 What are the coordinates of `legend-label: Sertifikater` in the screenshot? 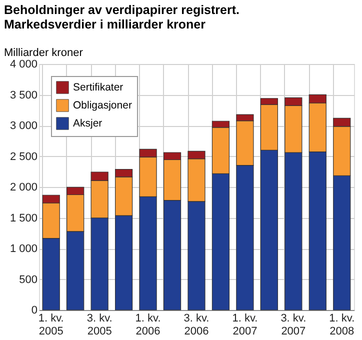 It's located at (98, 88).